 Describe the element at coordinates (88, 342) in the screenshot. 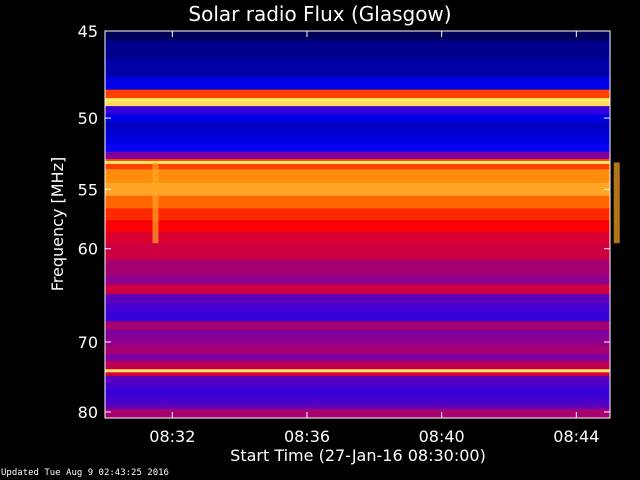

I see `y-tick-label: 70` at that location.